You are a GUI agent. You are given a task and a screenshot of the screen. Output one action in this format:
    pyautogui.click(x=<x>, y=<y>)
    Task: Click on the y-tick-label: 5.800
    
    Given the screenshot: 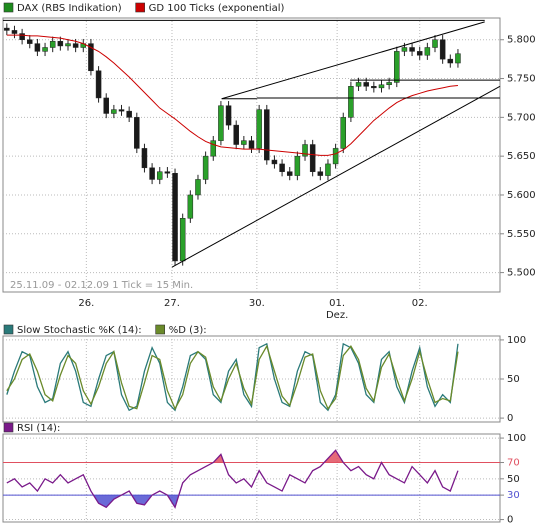 What is the action you would take?
    pyautogui.click(x=521, y=40)
    